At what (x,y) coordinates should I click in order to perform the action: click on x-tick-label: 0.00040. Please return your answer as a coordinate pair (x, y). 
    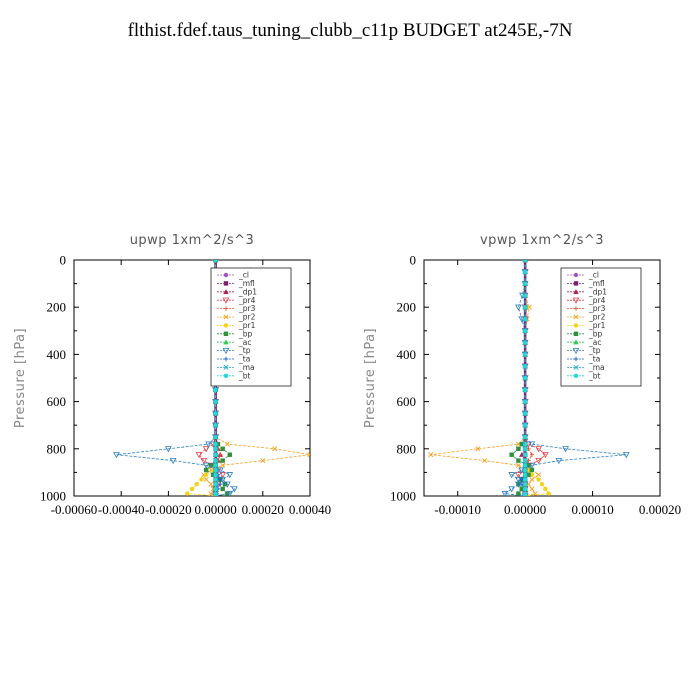
    Looking at the image, I should click on (310, 509).